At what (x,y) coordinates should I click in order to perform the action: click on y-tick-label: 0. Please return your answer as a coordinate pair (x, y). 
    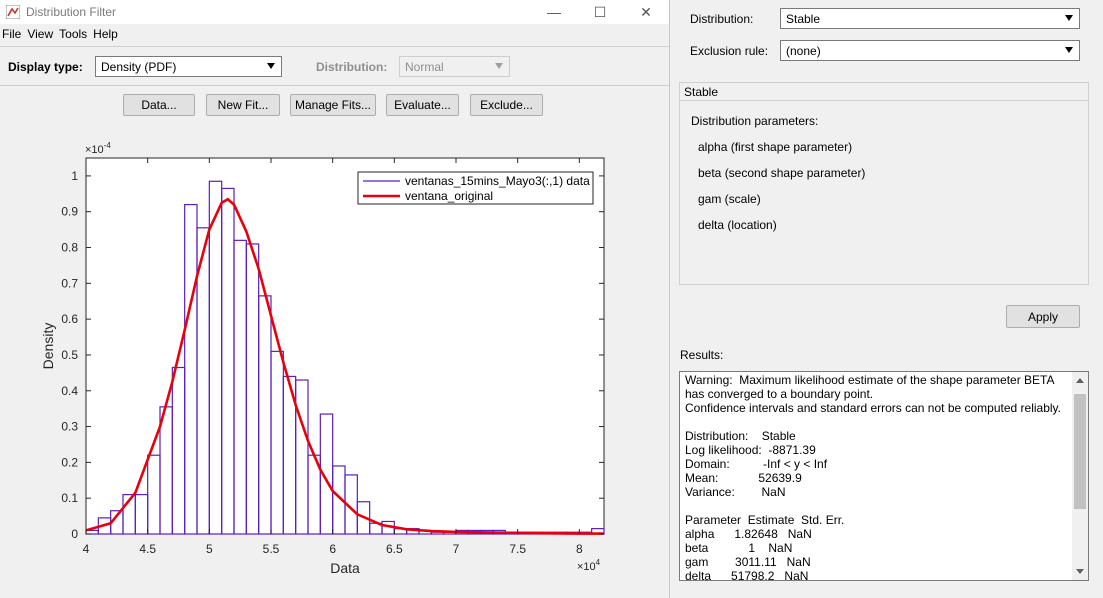
    Looking at the image, I should click on (74, 534).